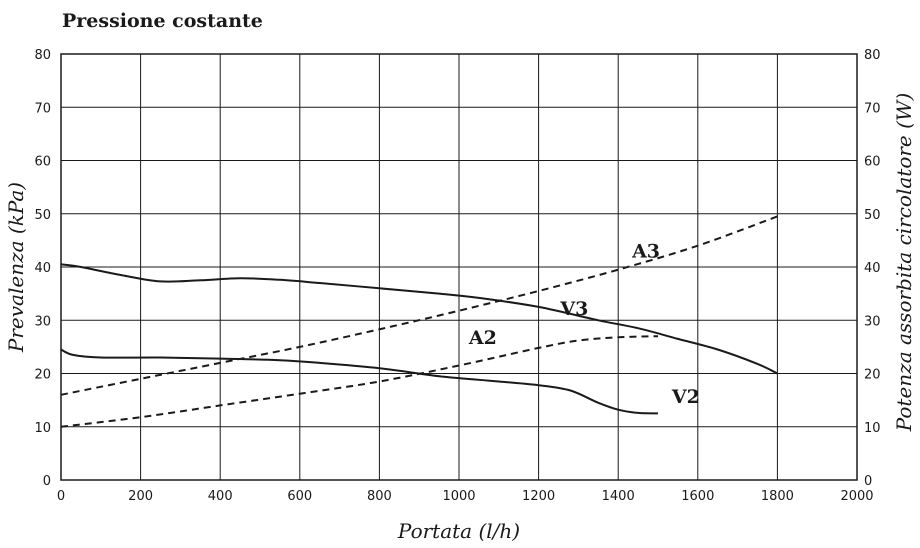 The image size is (920, 548). I want to click on curve-labels: A3 V3 A2 V2, so click(584, 323).